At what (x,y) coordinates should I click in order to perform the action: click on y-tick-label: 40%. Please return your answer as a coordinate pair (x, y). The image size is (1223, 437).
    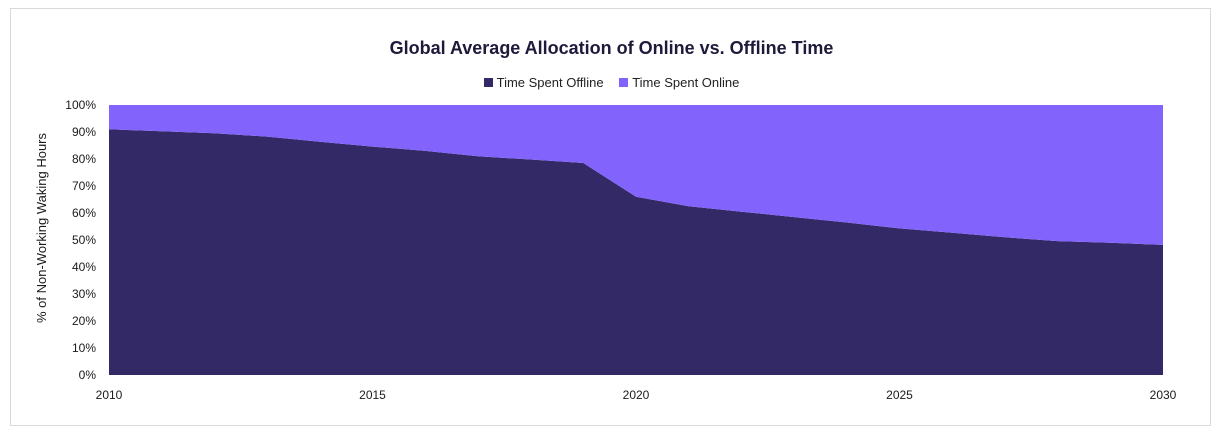
    Looking at the image, I should click on (84, 267).